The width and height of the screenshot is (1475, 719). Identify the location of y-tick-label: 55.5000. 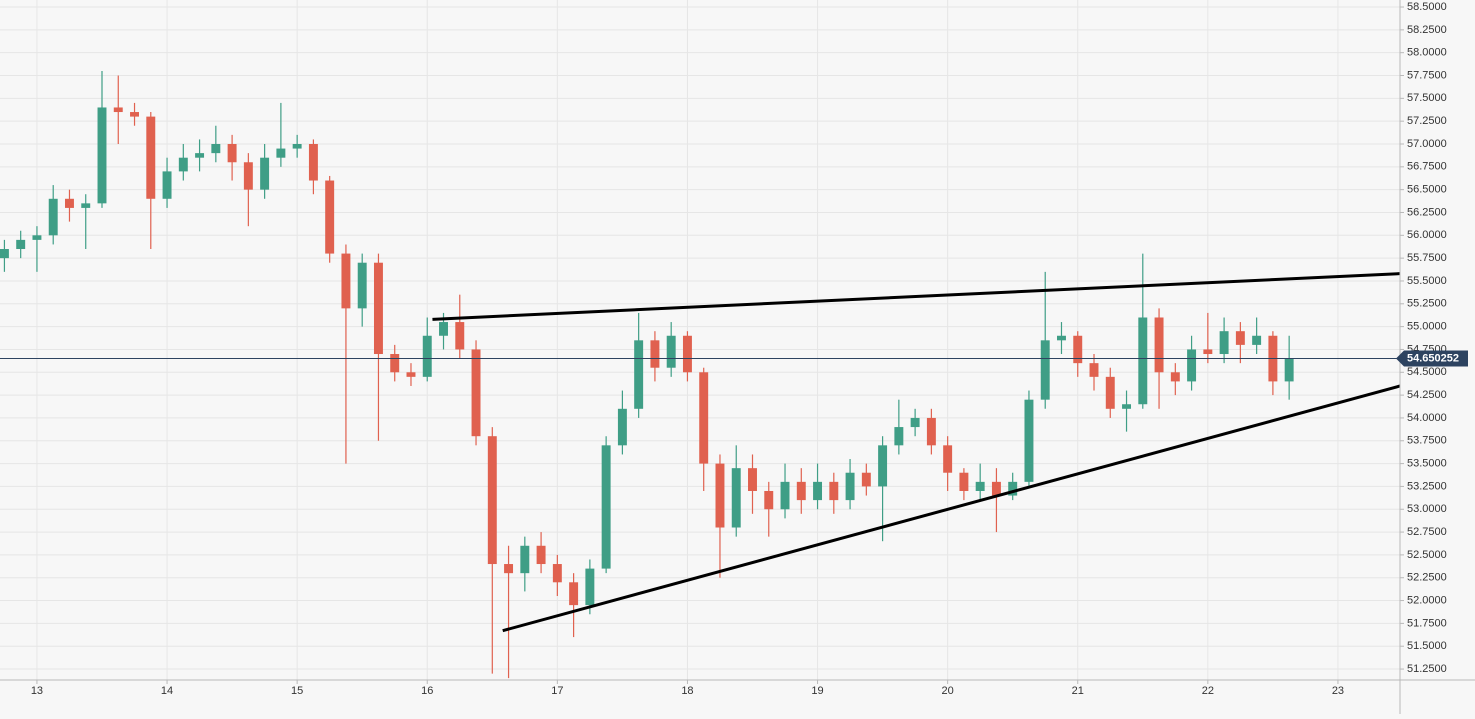
(1427, 281).